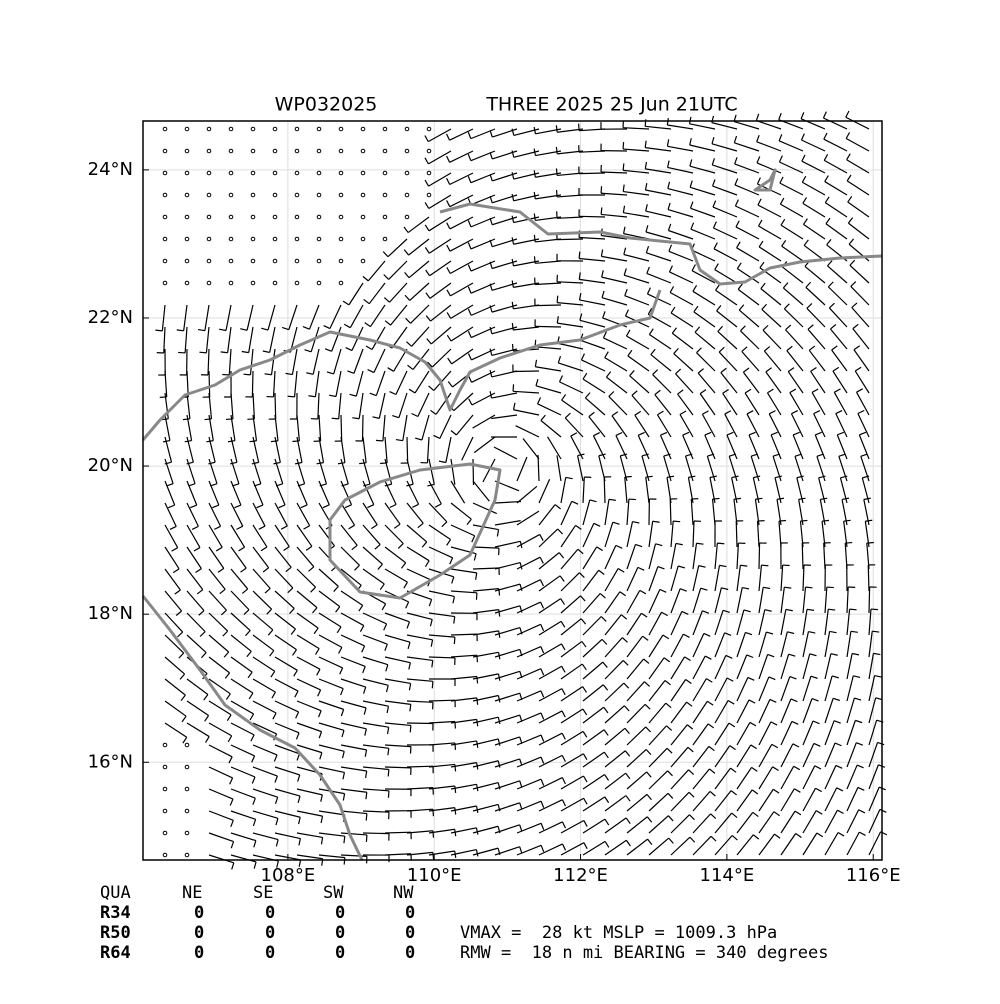 The image size is (1000, 1004). Describe the element at coordinates (110, 169) in the screenshot. I see `y-tick-label: 24°N` at that location.